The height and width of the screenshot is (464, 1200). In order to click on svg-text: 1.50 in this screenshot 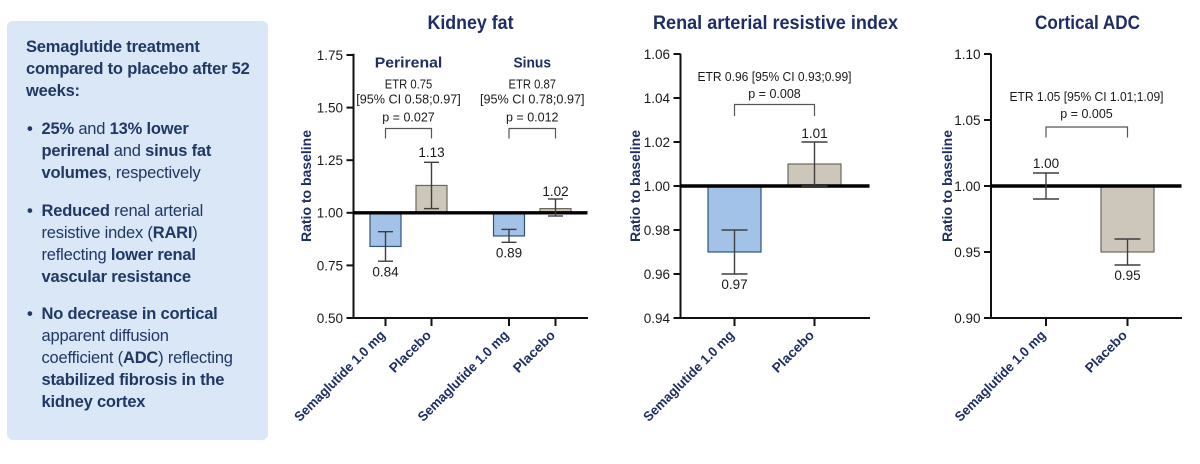, I will do `click(330, 108)`.